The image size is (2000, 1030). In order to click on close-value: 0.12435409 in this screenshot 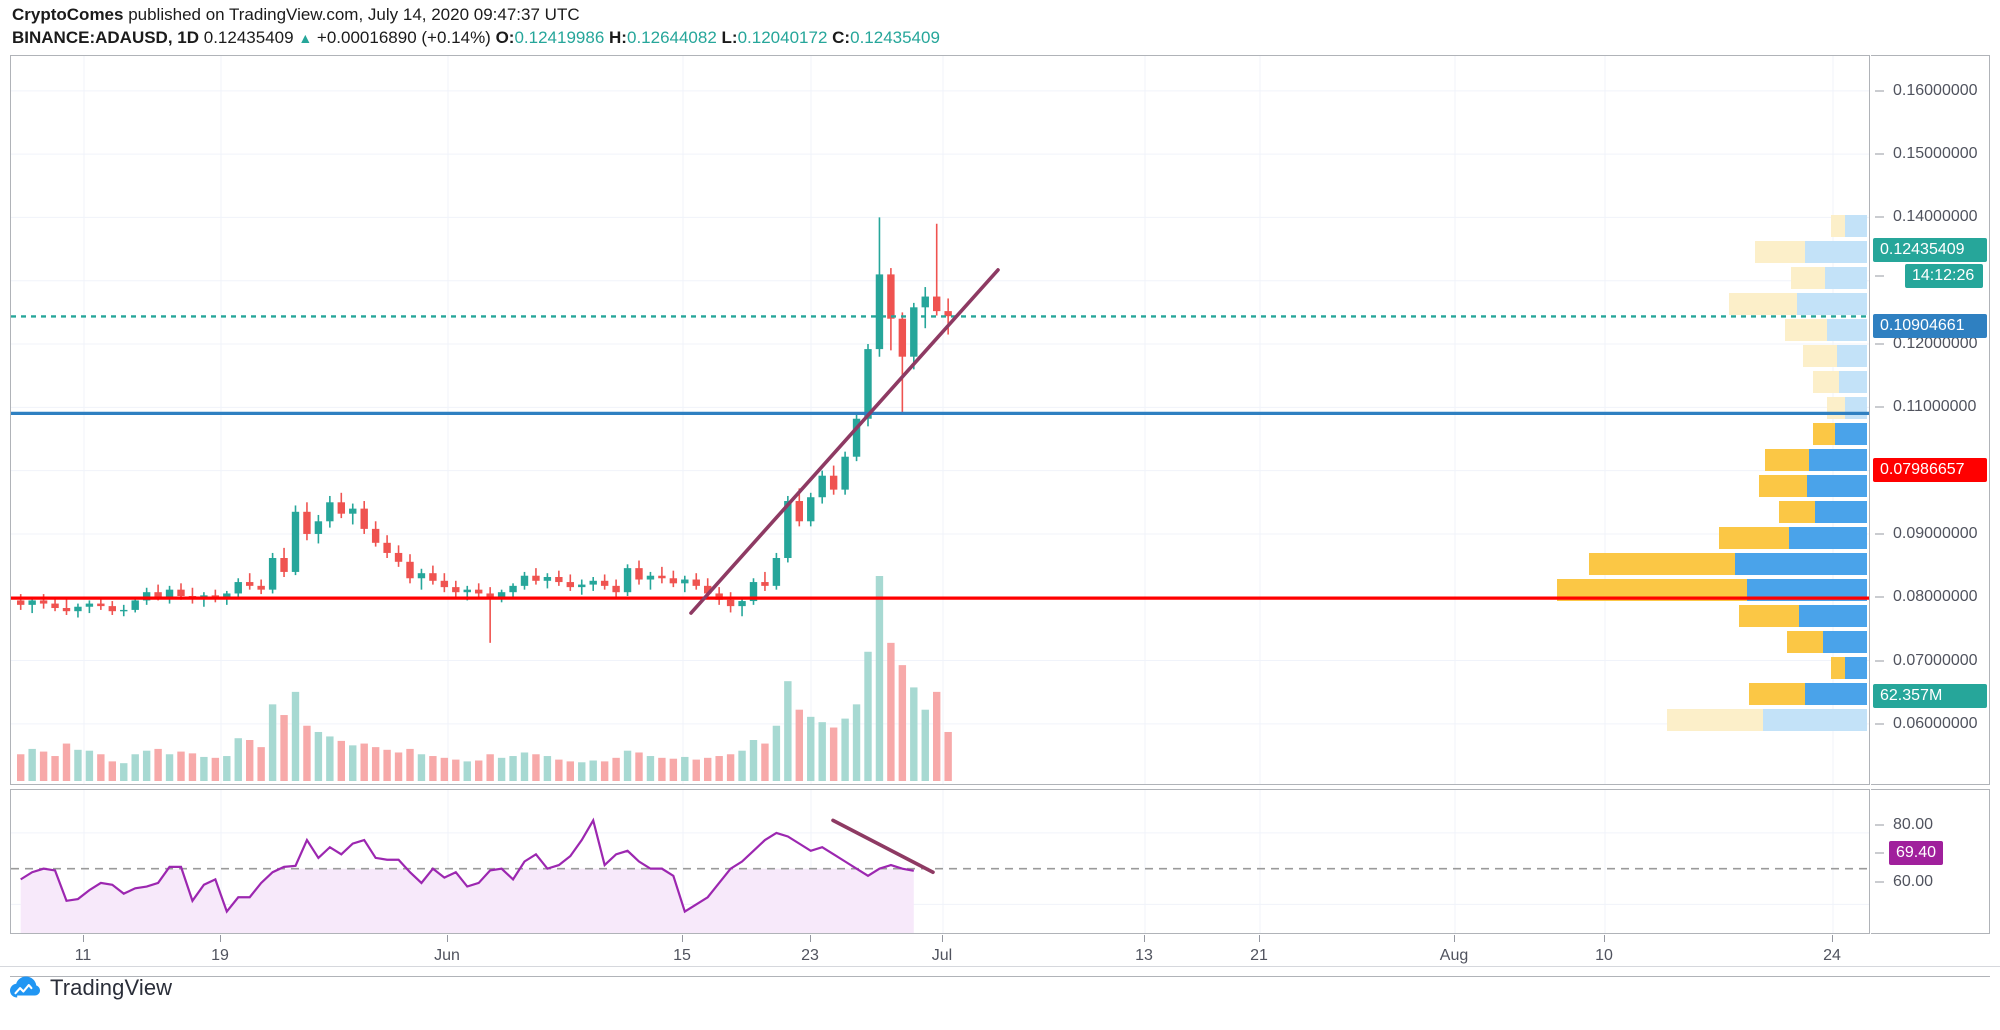, I will do `click(895, 37)`.